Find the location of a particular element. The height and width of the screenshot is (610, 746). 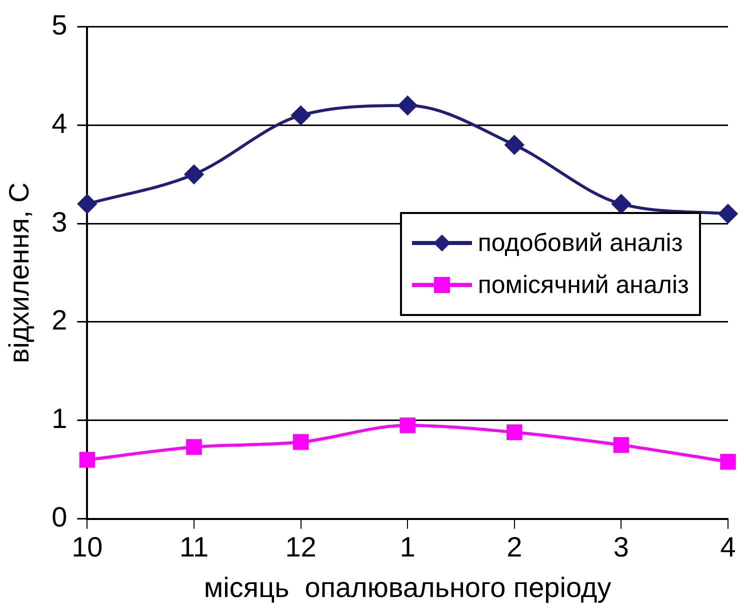

x-axis-title: місяць опалювального періоду is located at coordinates (408, 587).